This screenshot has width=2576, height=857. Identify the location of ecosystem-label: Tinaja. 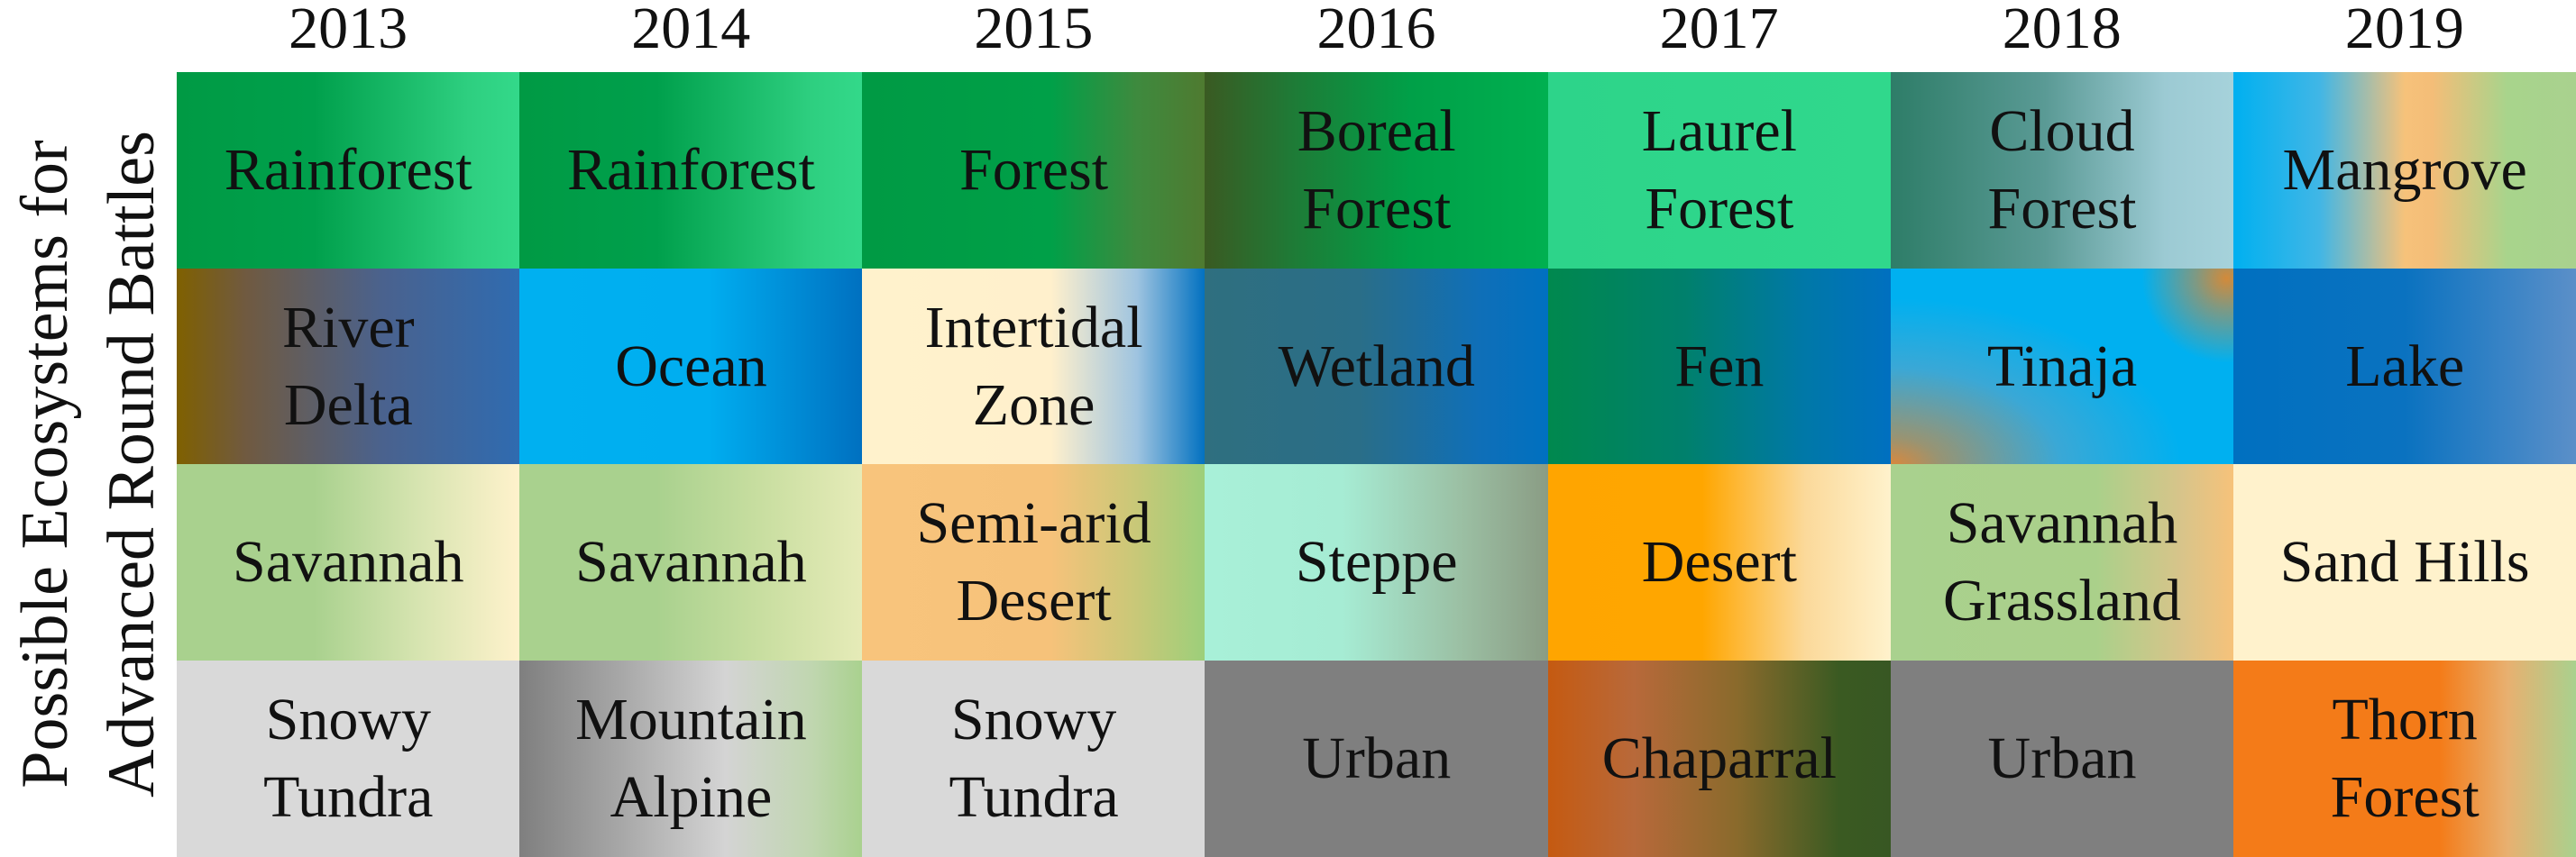
(2062, 366).